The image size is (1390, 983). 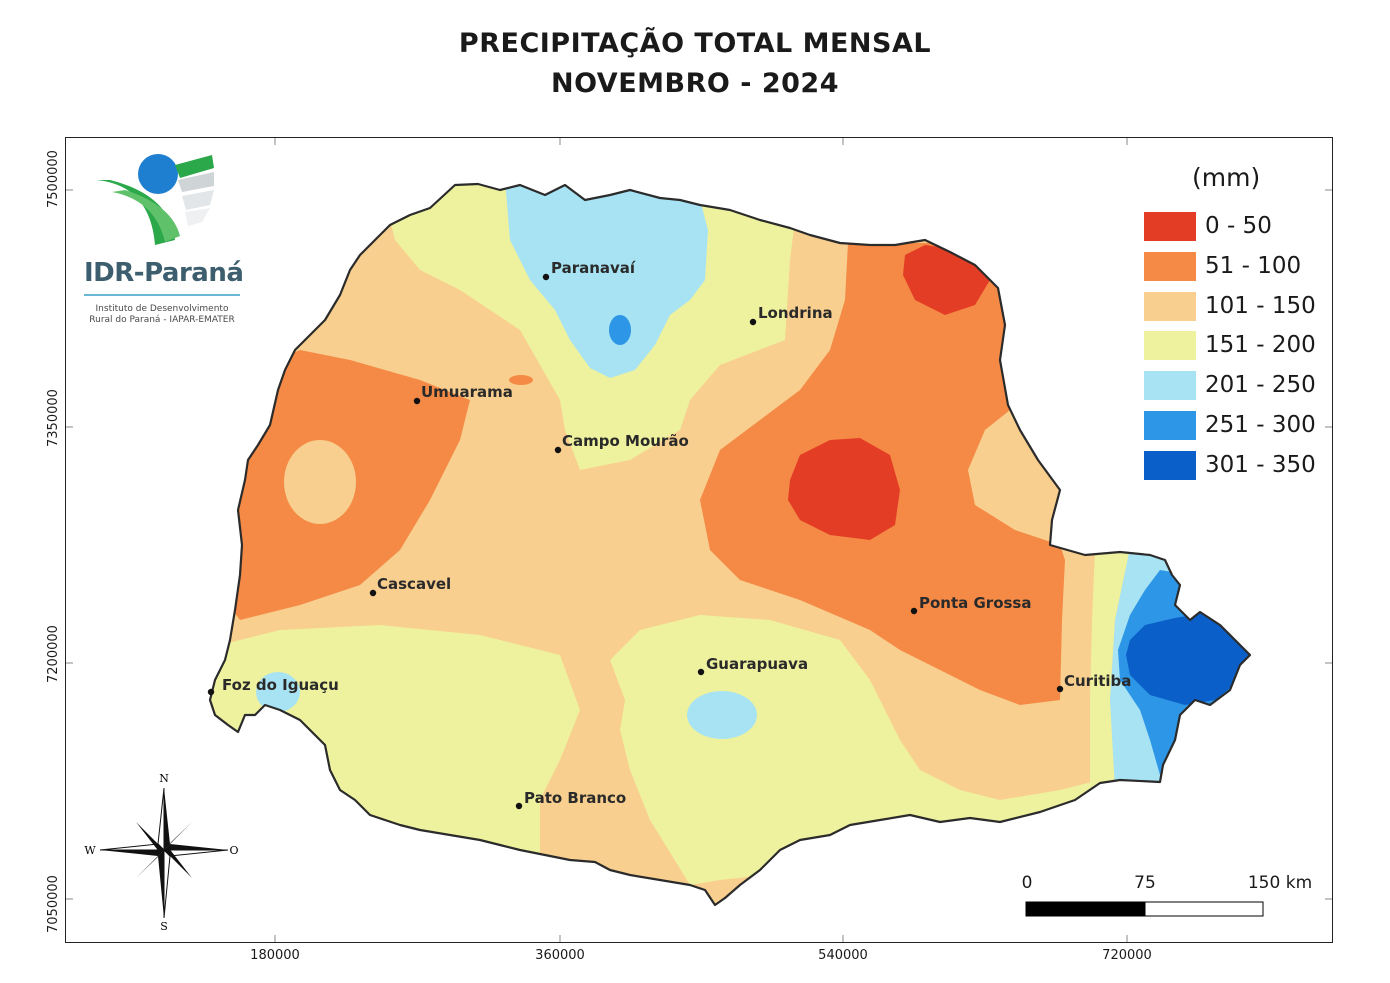 I want to click on scale-label-0: 0, so click(x=1027, y=883).